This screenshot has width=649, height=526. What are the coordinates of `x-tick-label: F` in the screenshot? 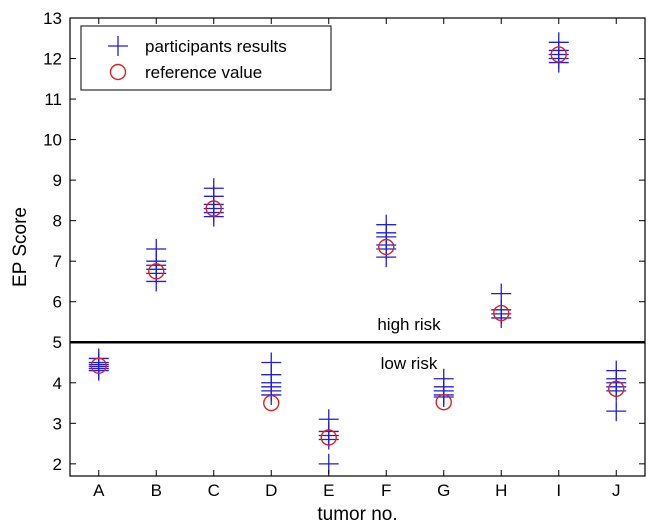 It's located at (386, 490).